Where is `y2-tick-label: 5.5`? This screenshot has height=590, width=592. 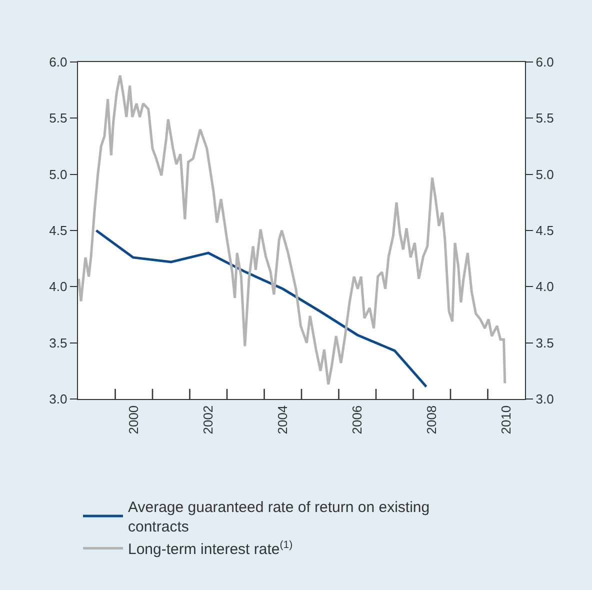 y2-tick-label: 5.5 is located at coordinates (545, 118).